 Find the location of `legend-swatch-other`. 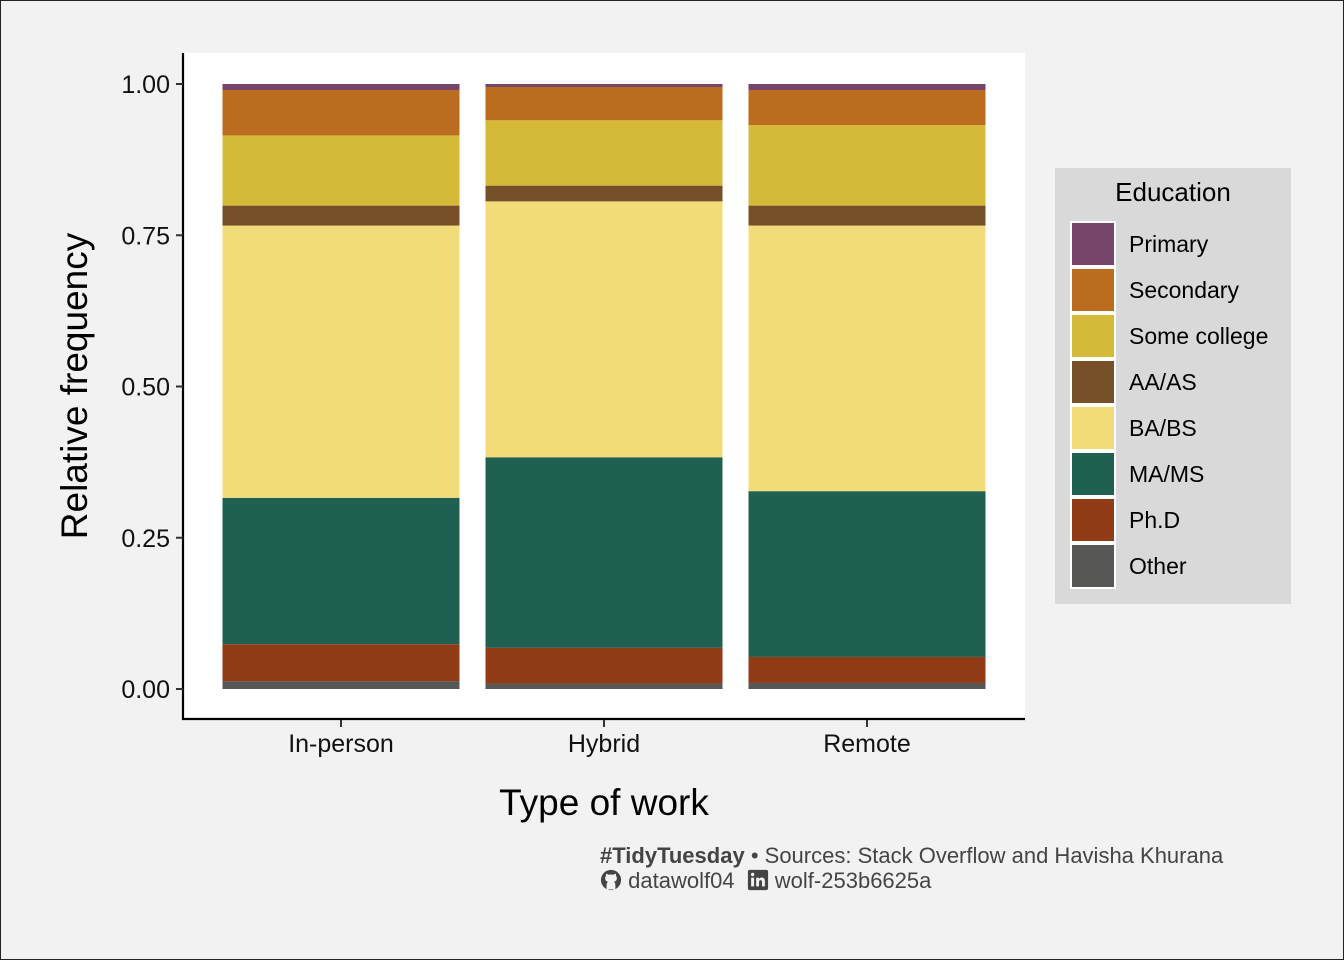

legend-swatch-other is located at coordinates (1093, 566).